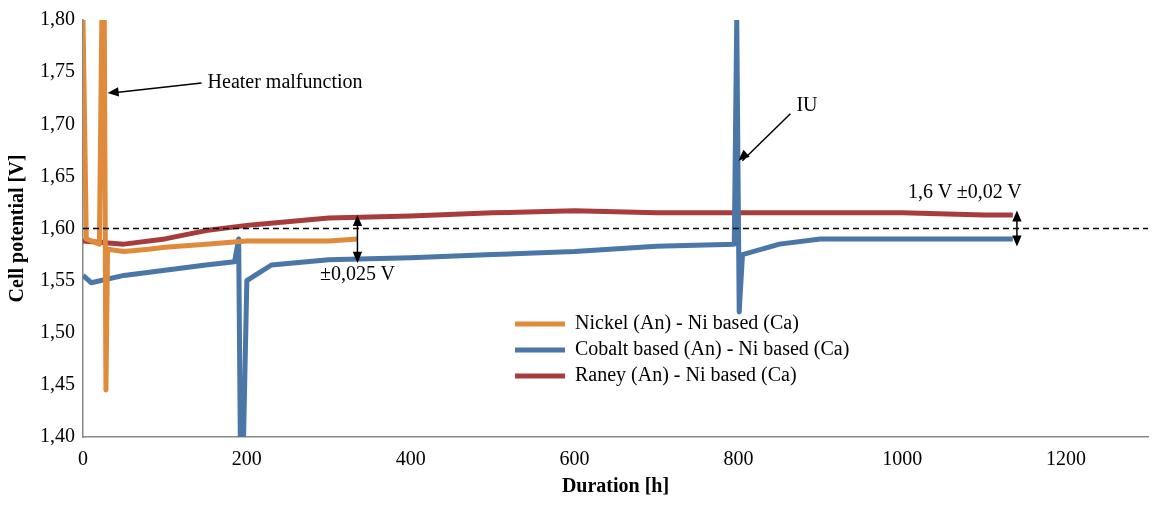 This screenshot has height=511, width=1156. Describe the element at coordinates (285, 81) in the screenshot. I see `annotation: Heater malfunction` at that location.